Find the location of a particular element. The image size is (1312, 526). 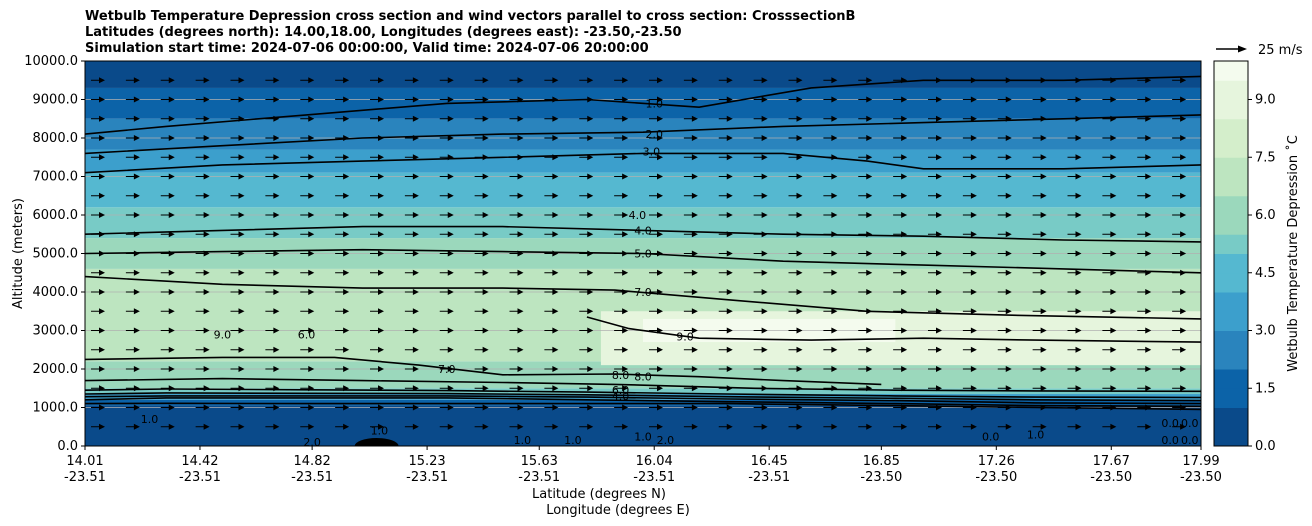

x-tick-lat-label: 17.99 is located at coordinates (1200, 461).